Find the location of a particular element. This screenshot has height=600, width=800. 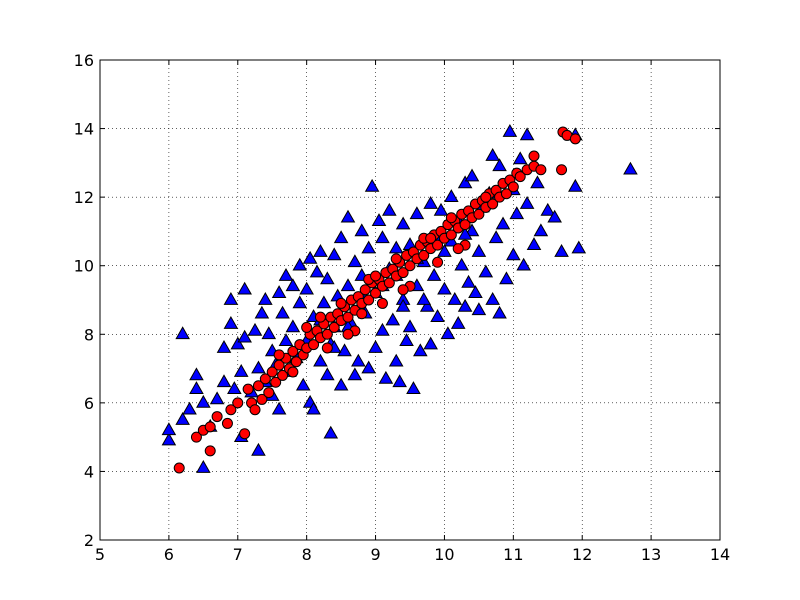

x-tick-label: 6 is located at coordinates (169, 554).